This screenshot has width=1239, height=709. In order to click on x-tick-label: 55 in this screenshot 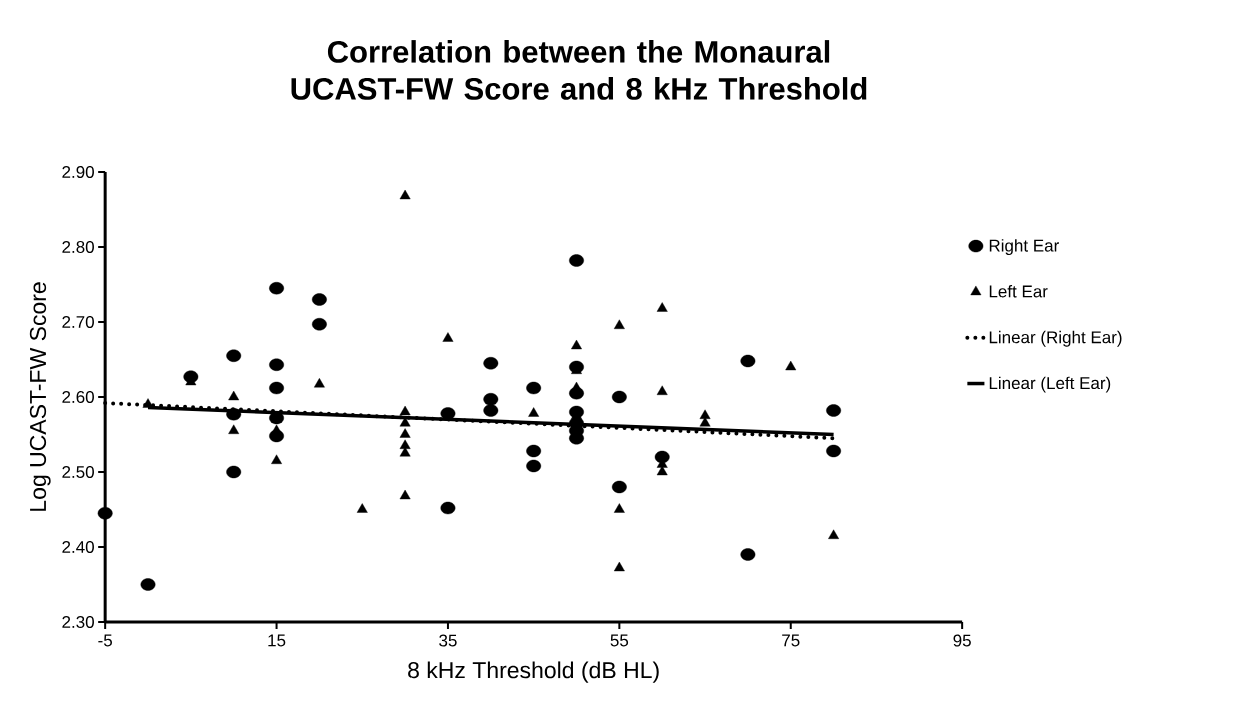, I will do `click(619, 640)`.